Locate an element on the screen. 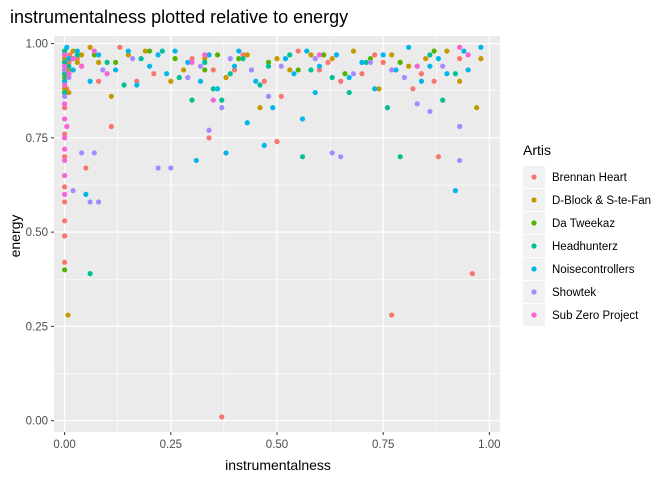  y-tick-label: 0.75 is located at coordinates (37, 139).